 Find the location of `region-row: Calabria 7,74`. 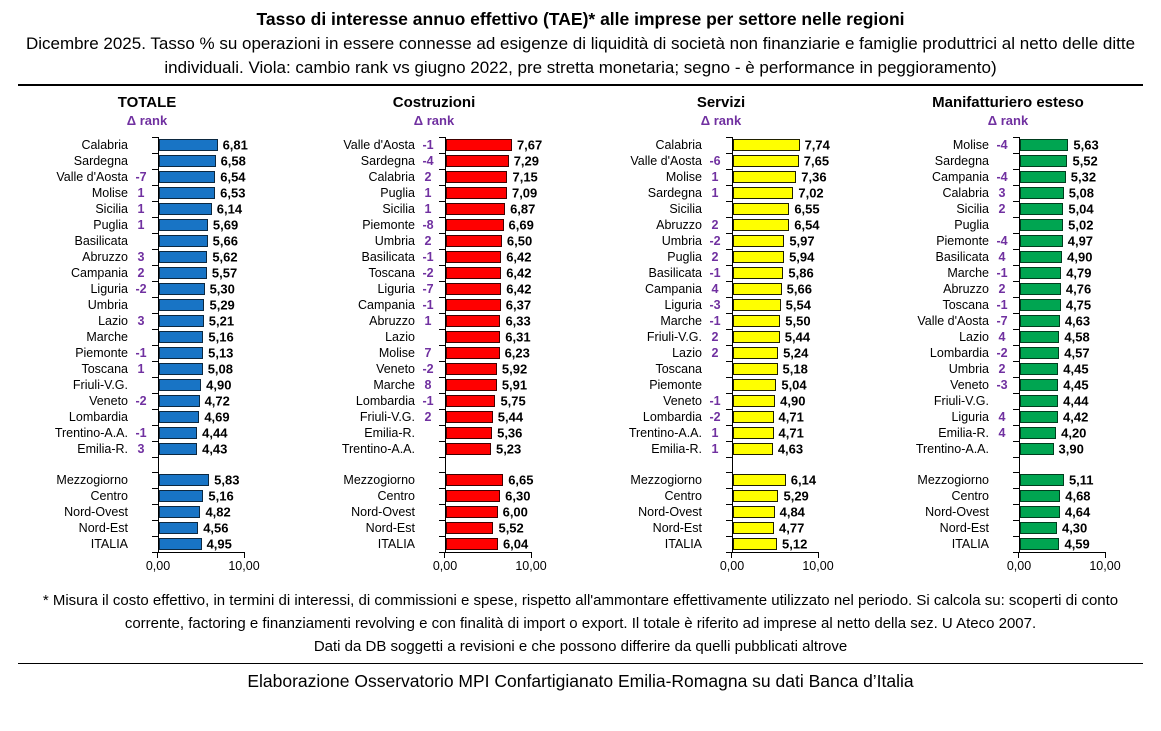

region-row: Calabria 7,74 is located at coordinates (727, 145).